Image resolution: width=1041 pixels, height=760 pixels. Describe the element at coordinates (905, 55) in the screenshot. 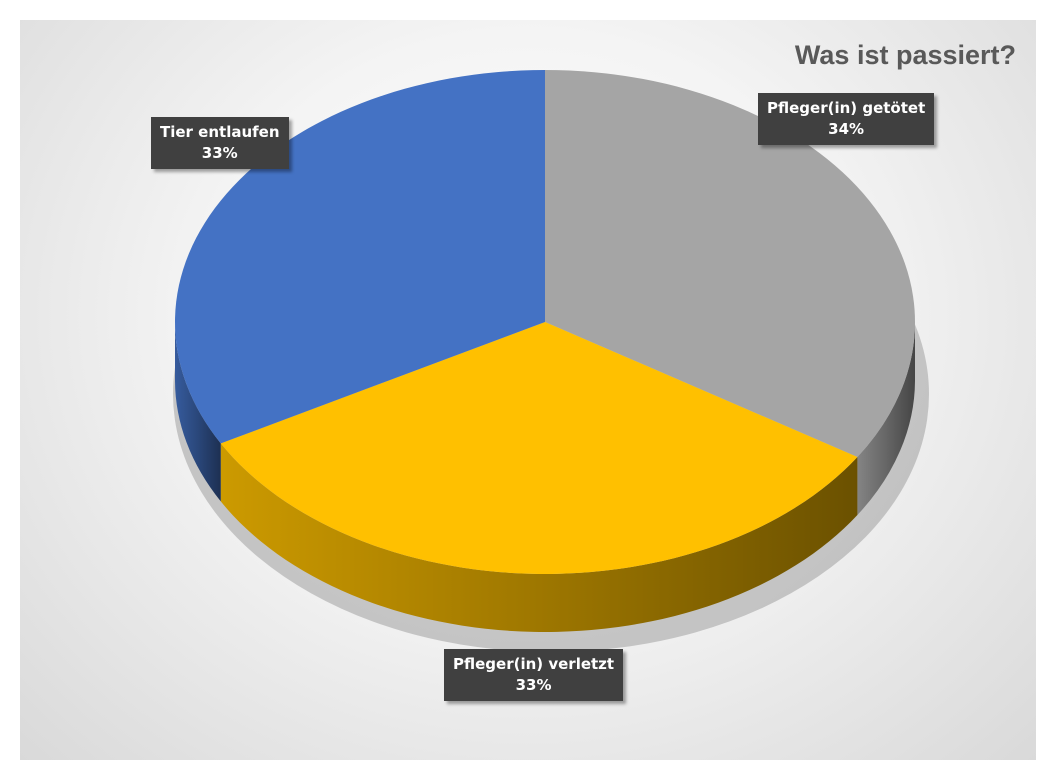

I see `chart-title: Was ist passiert?` at that location.